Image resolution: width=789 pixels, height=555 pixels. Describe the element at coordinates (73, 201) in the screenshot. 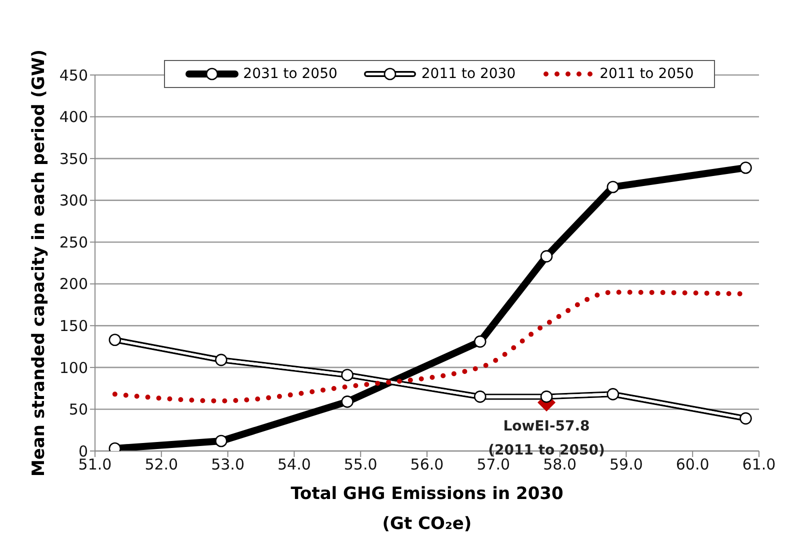

I see `y-tick-label: 300` at that location.